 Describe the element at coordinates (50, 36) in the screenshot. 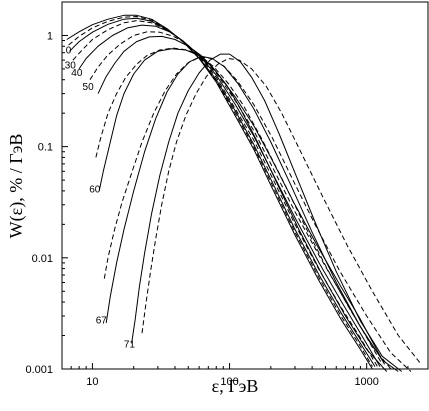

I see `y-tick-label: 1` at that location.